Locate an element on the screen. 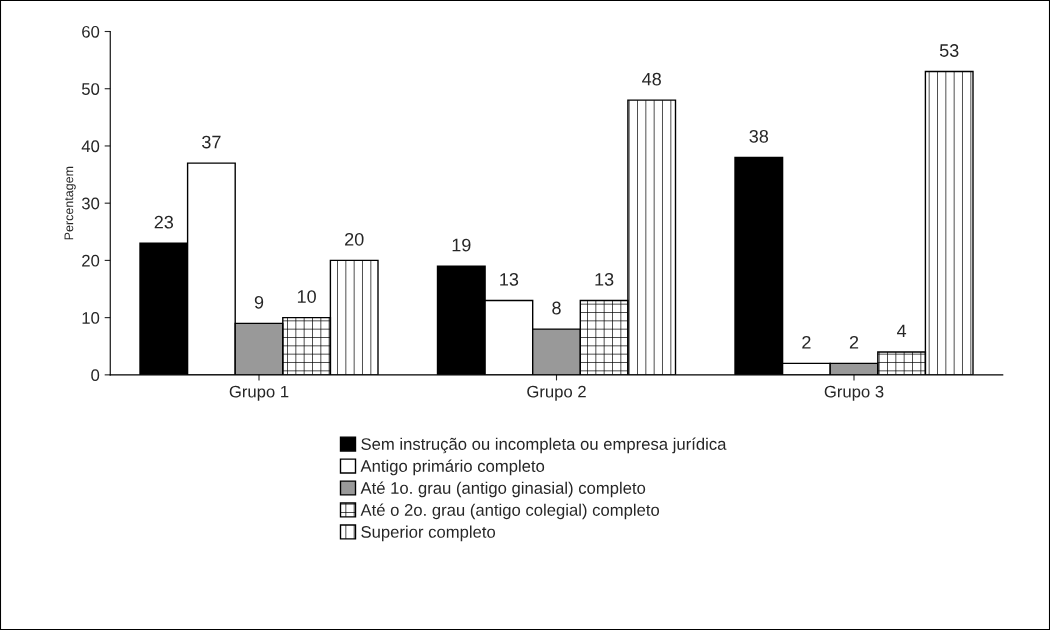 The height and width of the screenshot is (630, 1050). y-tick-label: 30 is located at coordinates (90, 203).